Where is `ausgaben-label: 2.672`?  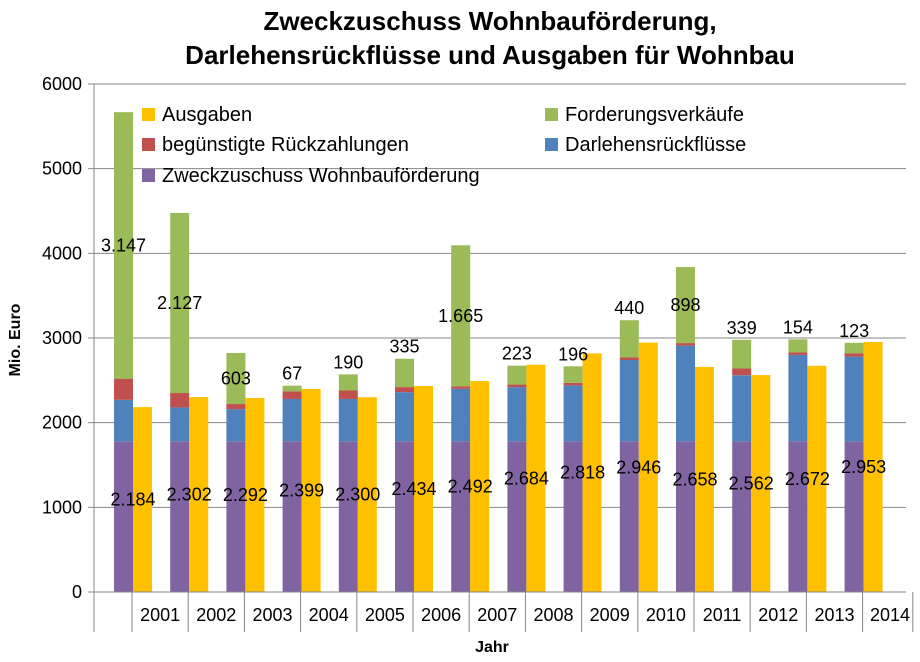 ausgaben-label: 2.672 is located at coordinates (807, 479).